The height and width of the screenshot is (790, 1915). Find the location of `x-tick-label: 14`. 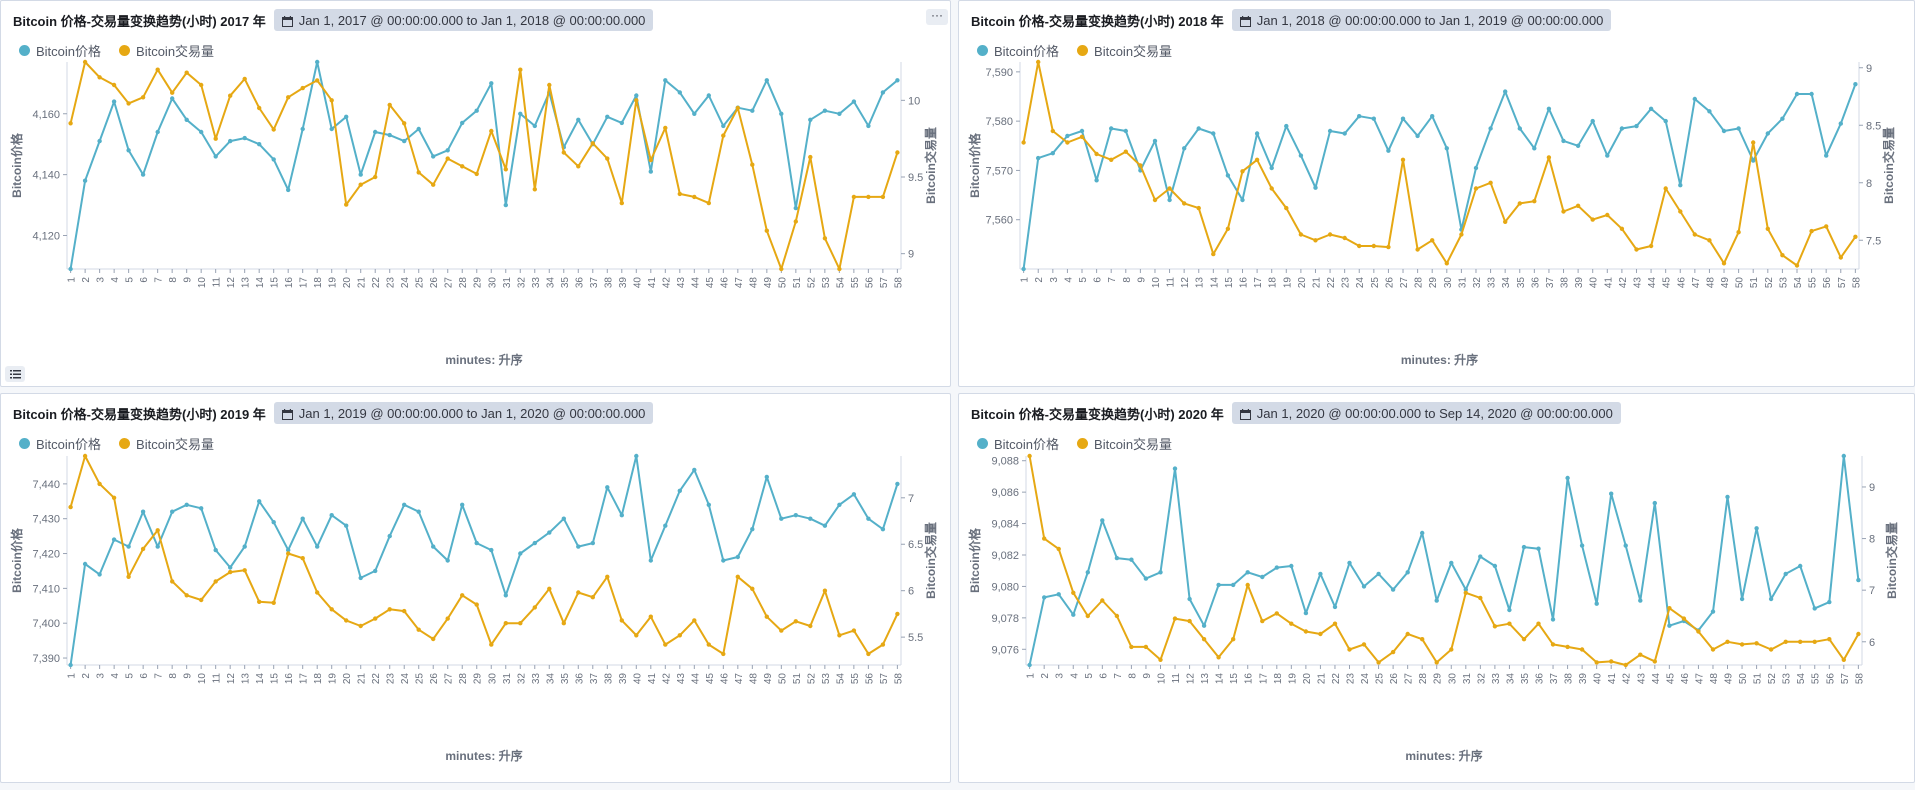

x-tick-label: 14 is located at coordinates (1220, 679).